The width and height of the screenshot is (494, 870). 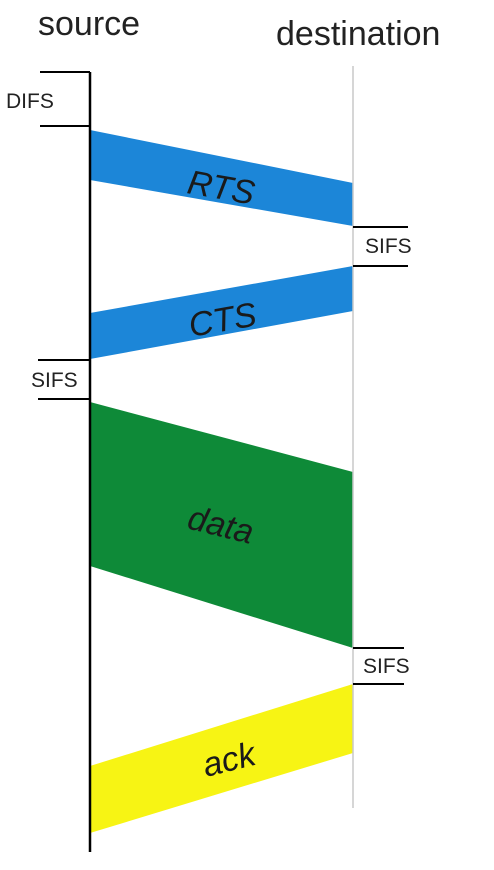 I want to click on ack-frame, so click(x=221, y=758).